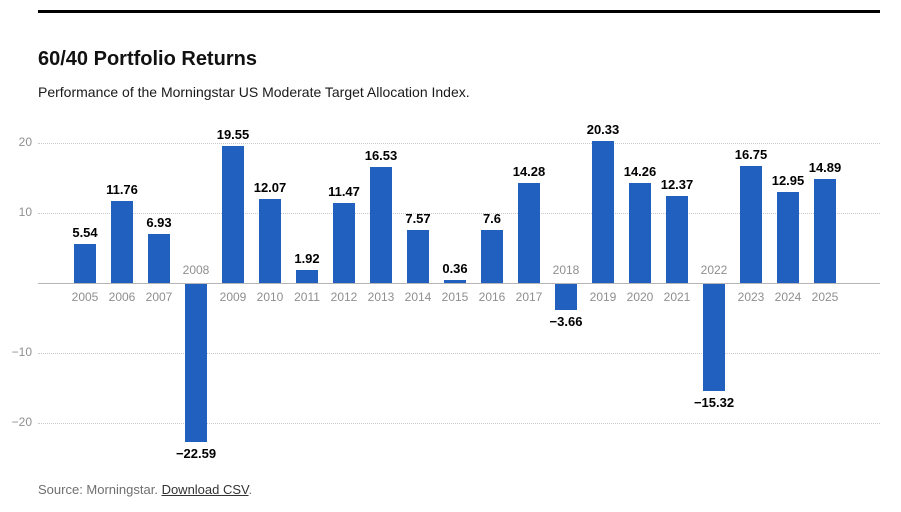  Describe the element at coordinates (270, 297) in the screenshot. I see `x-tick-label: 2010` at that location.